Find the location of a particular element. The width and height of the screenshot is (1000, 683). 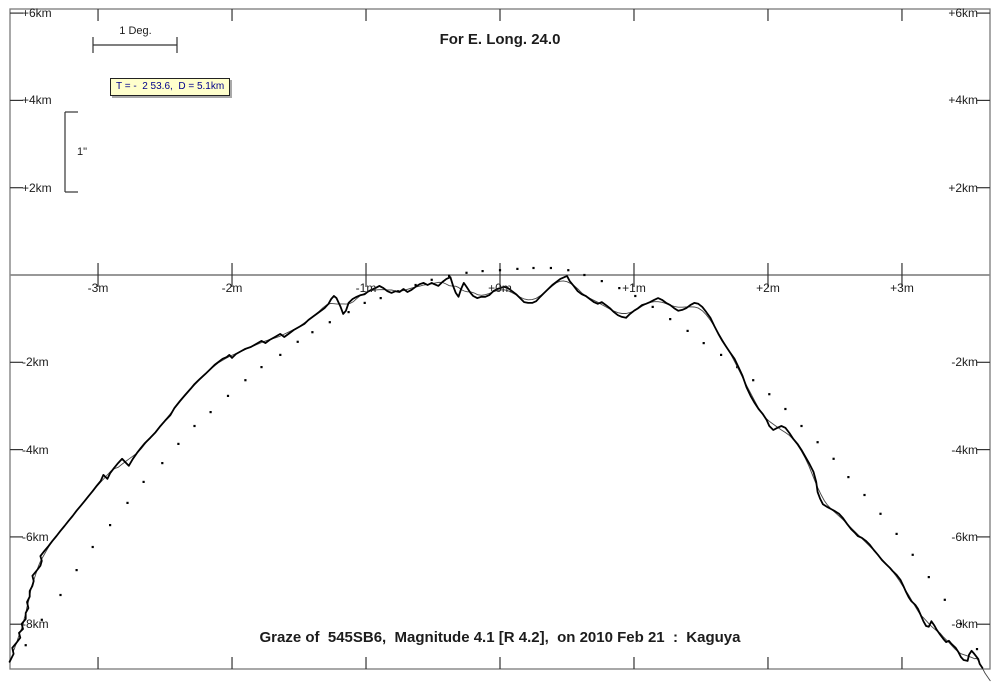

y-tick-label-right: -6km is located at coordinates (964, 537).